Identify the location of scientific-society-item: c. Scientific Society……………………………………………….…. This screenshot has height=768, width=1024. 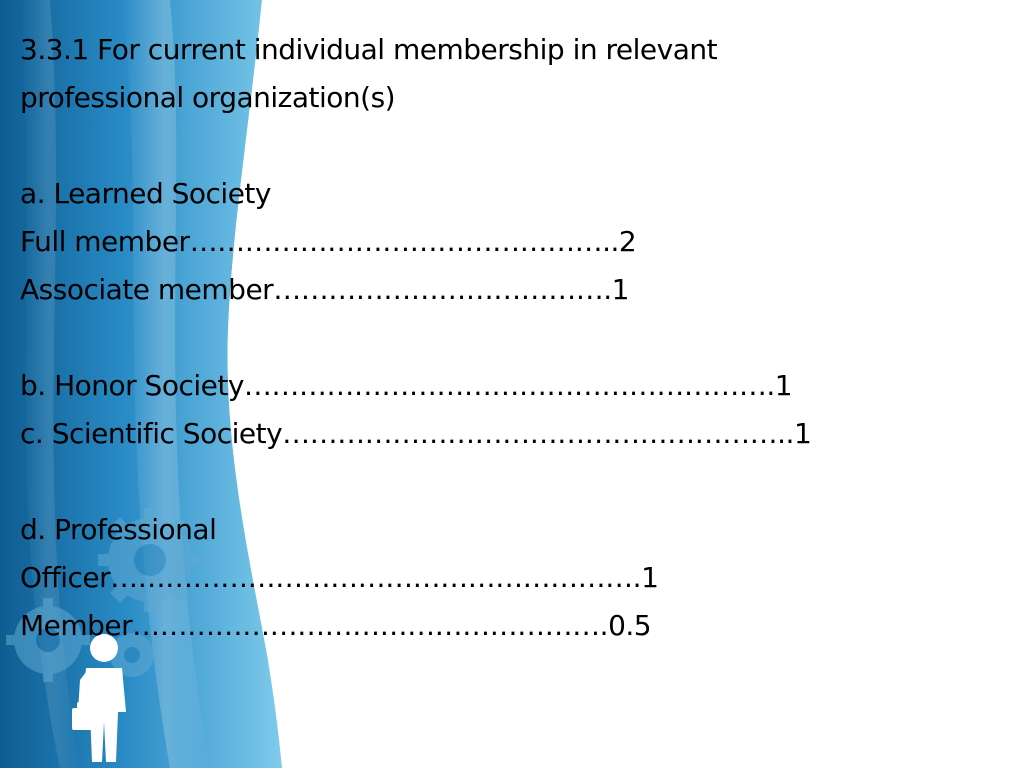
(416, 433).